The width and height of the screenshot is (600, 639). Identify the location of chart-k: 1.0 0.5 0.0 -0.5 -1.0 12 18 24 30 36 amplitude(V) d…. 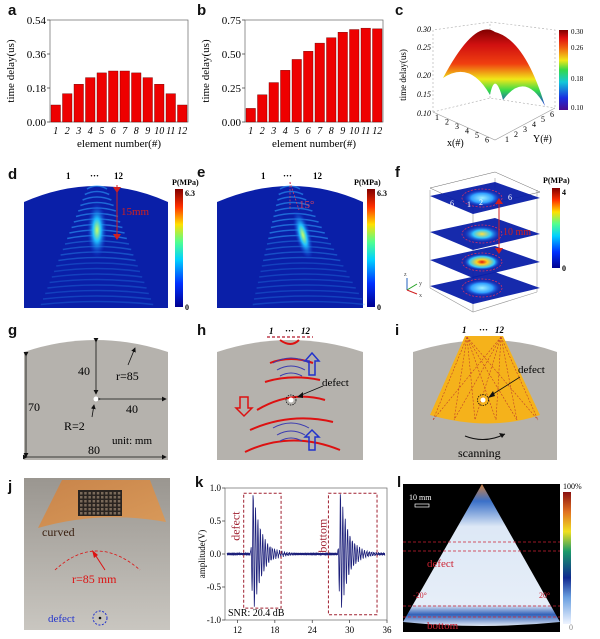
(294, 559).